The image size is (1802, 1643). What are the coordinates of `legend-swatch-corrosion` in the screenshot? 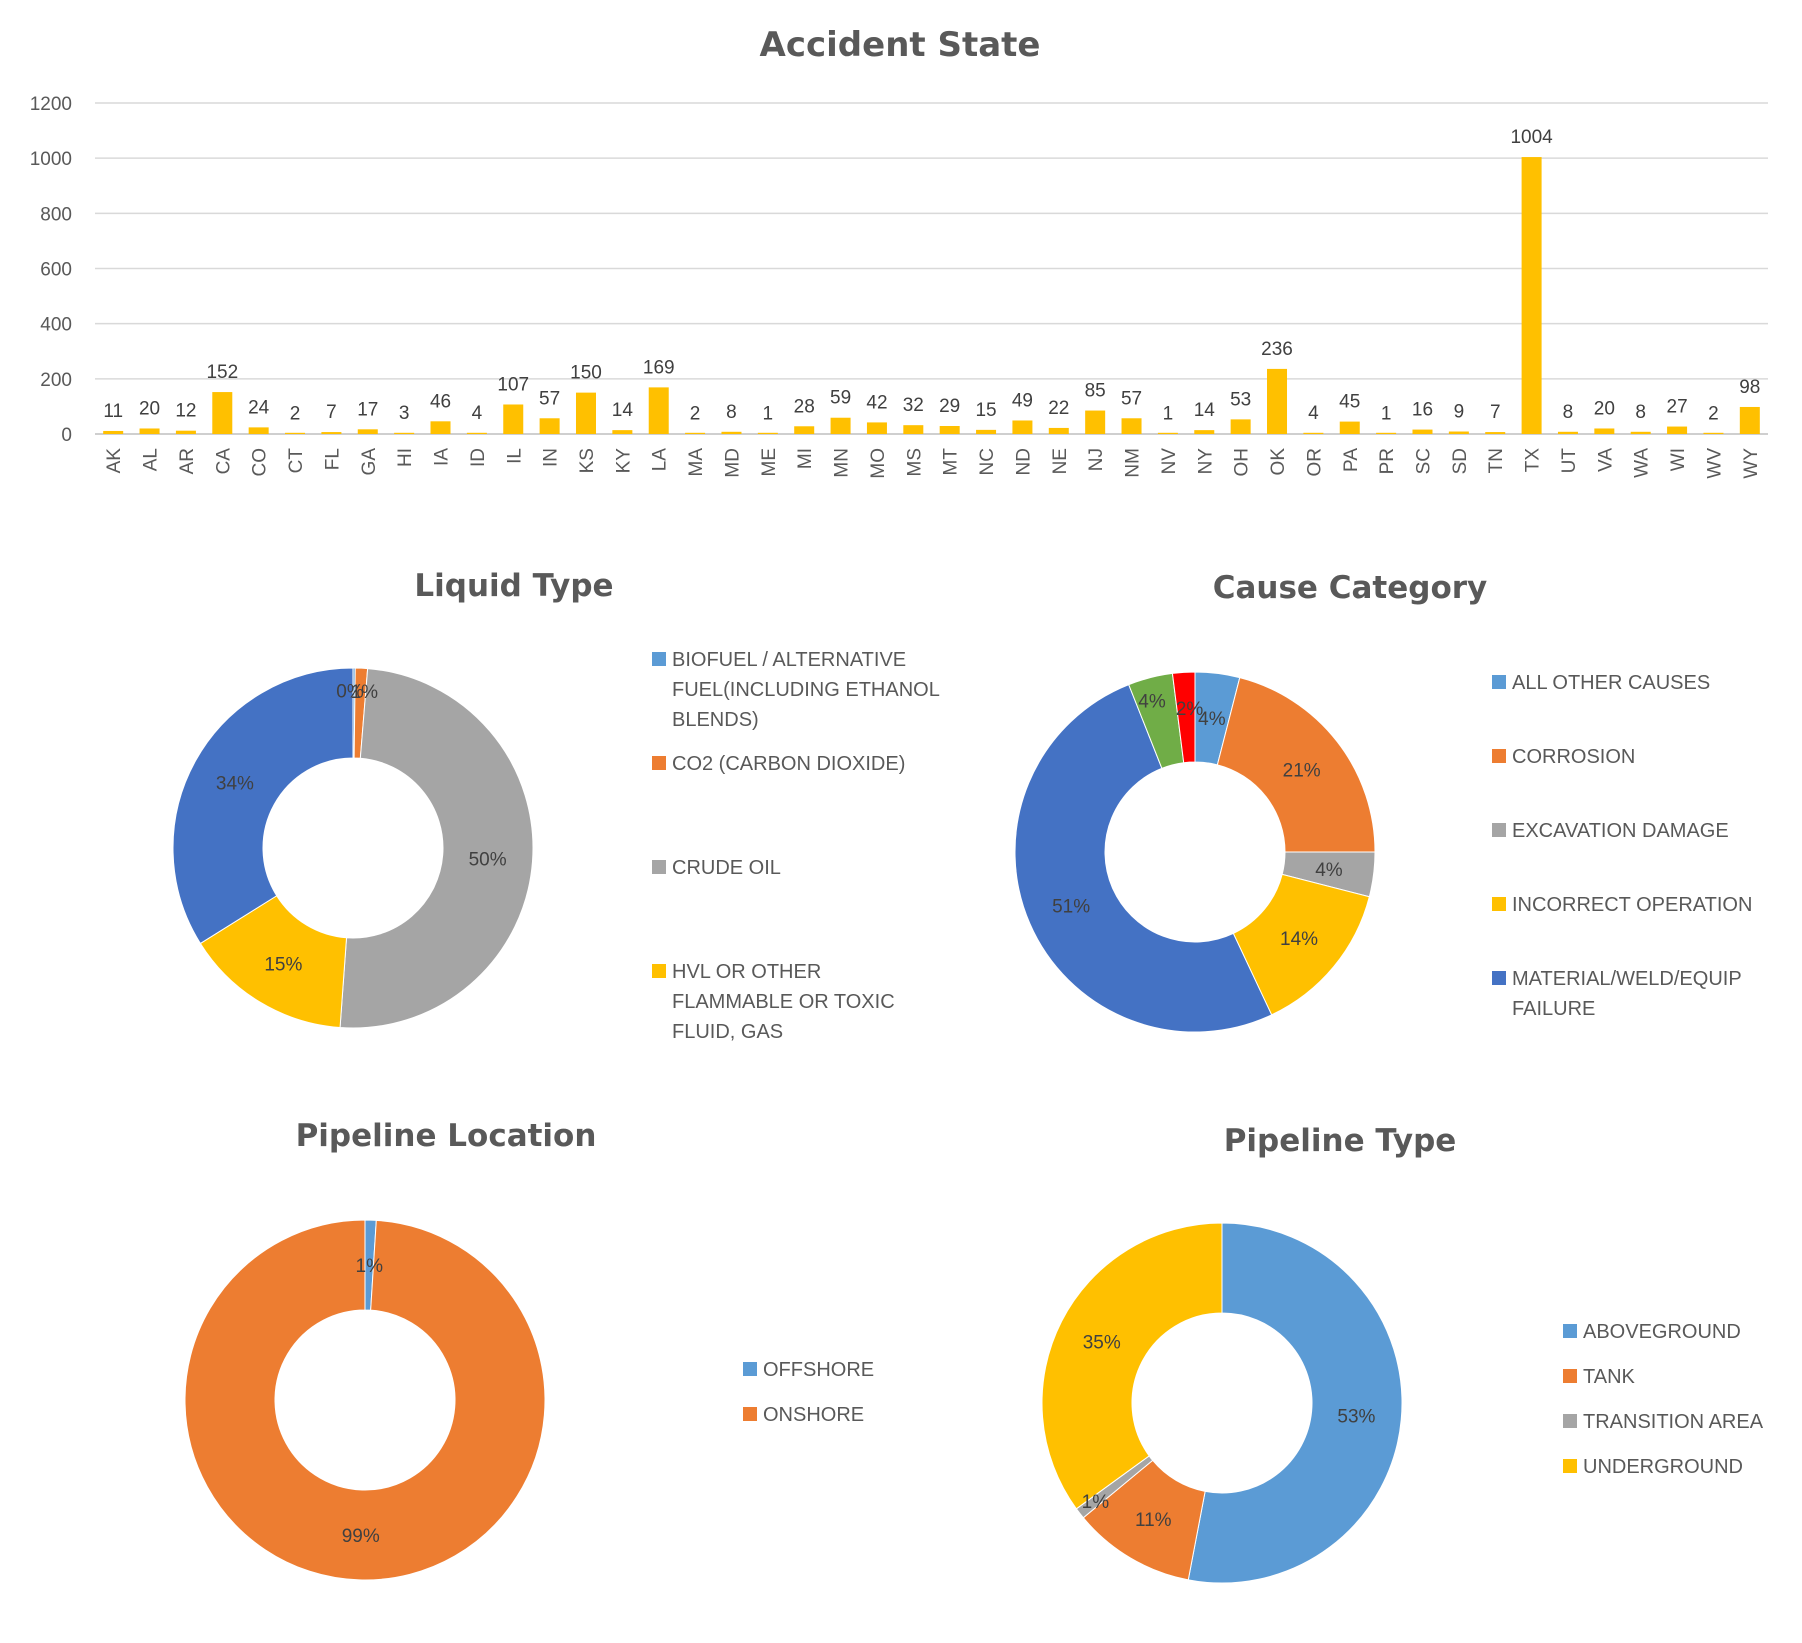 It's located at (1499, 756).